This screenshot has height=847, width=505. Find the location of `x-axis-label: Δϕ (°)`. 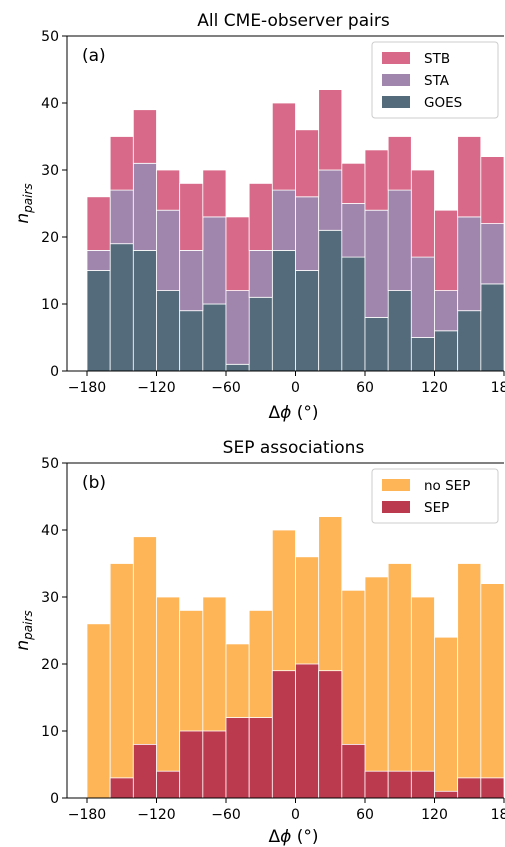

x-axis-label: Δϕ (°) is located at coordinates (293, 837).